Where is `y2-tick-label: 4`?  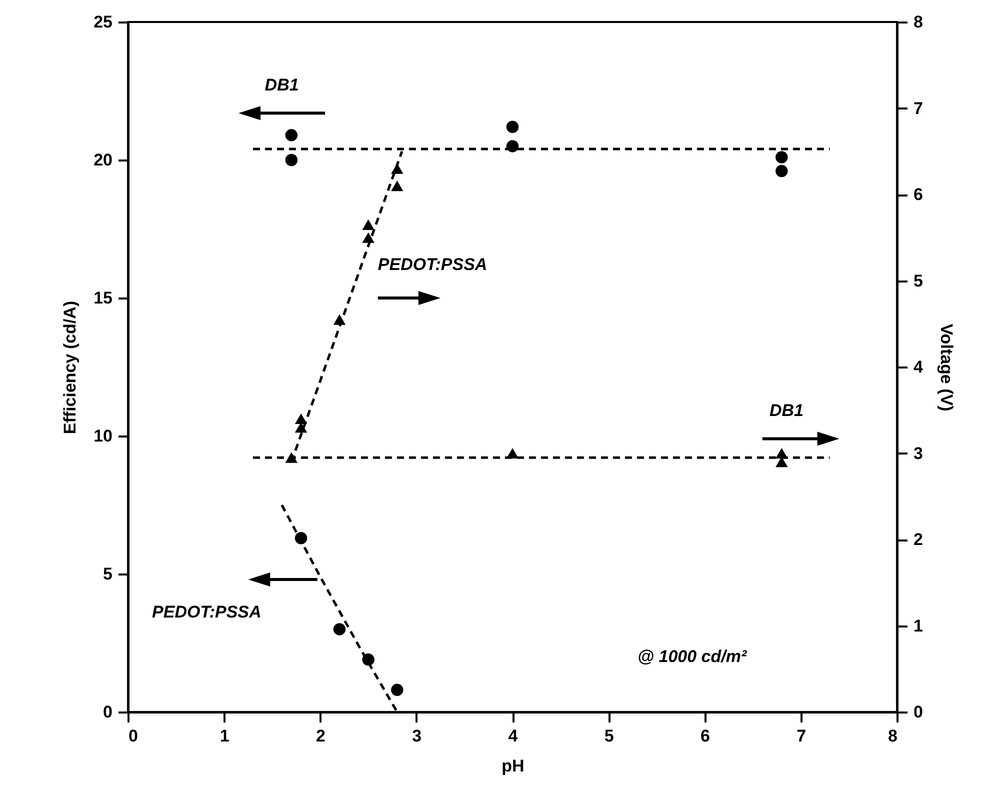
y2-tick-label: 4 is located at coordinates (919, 367).